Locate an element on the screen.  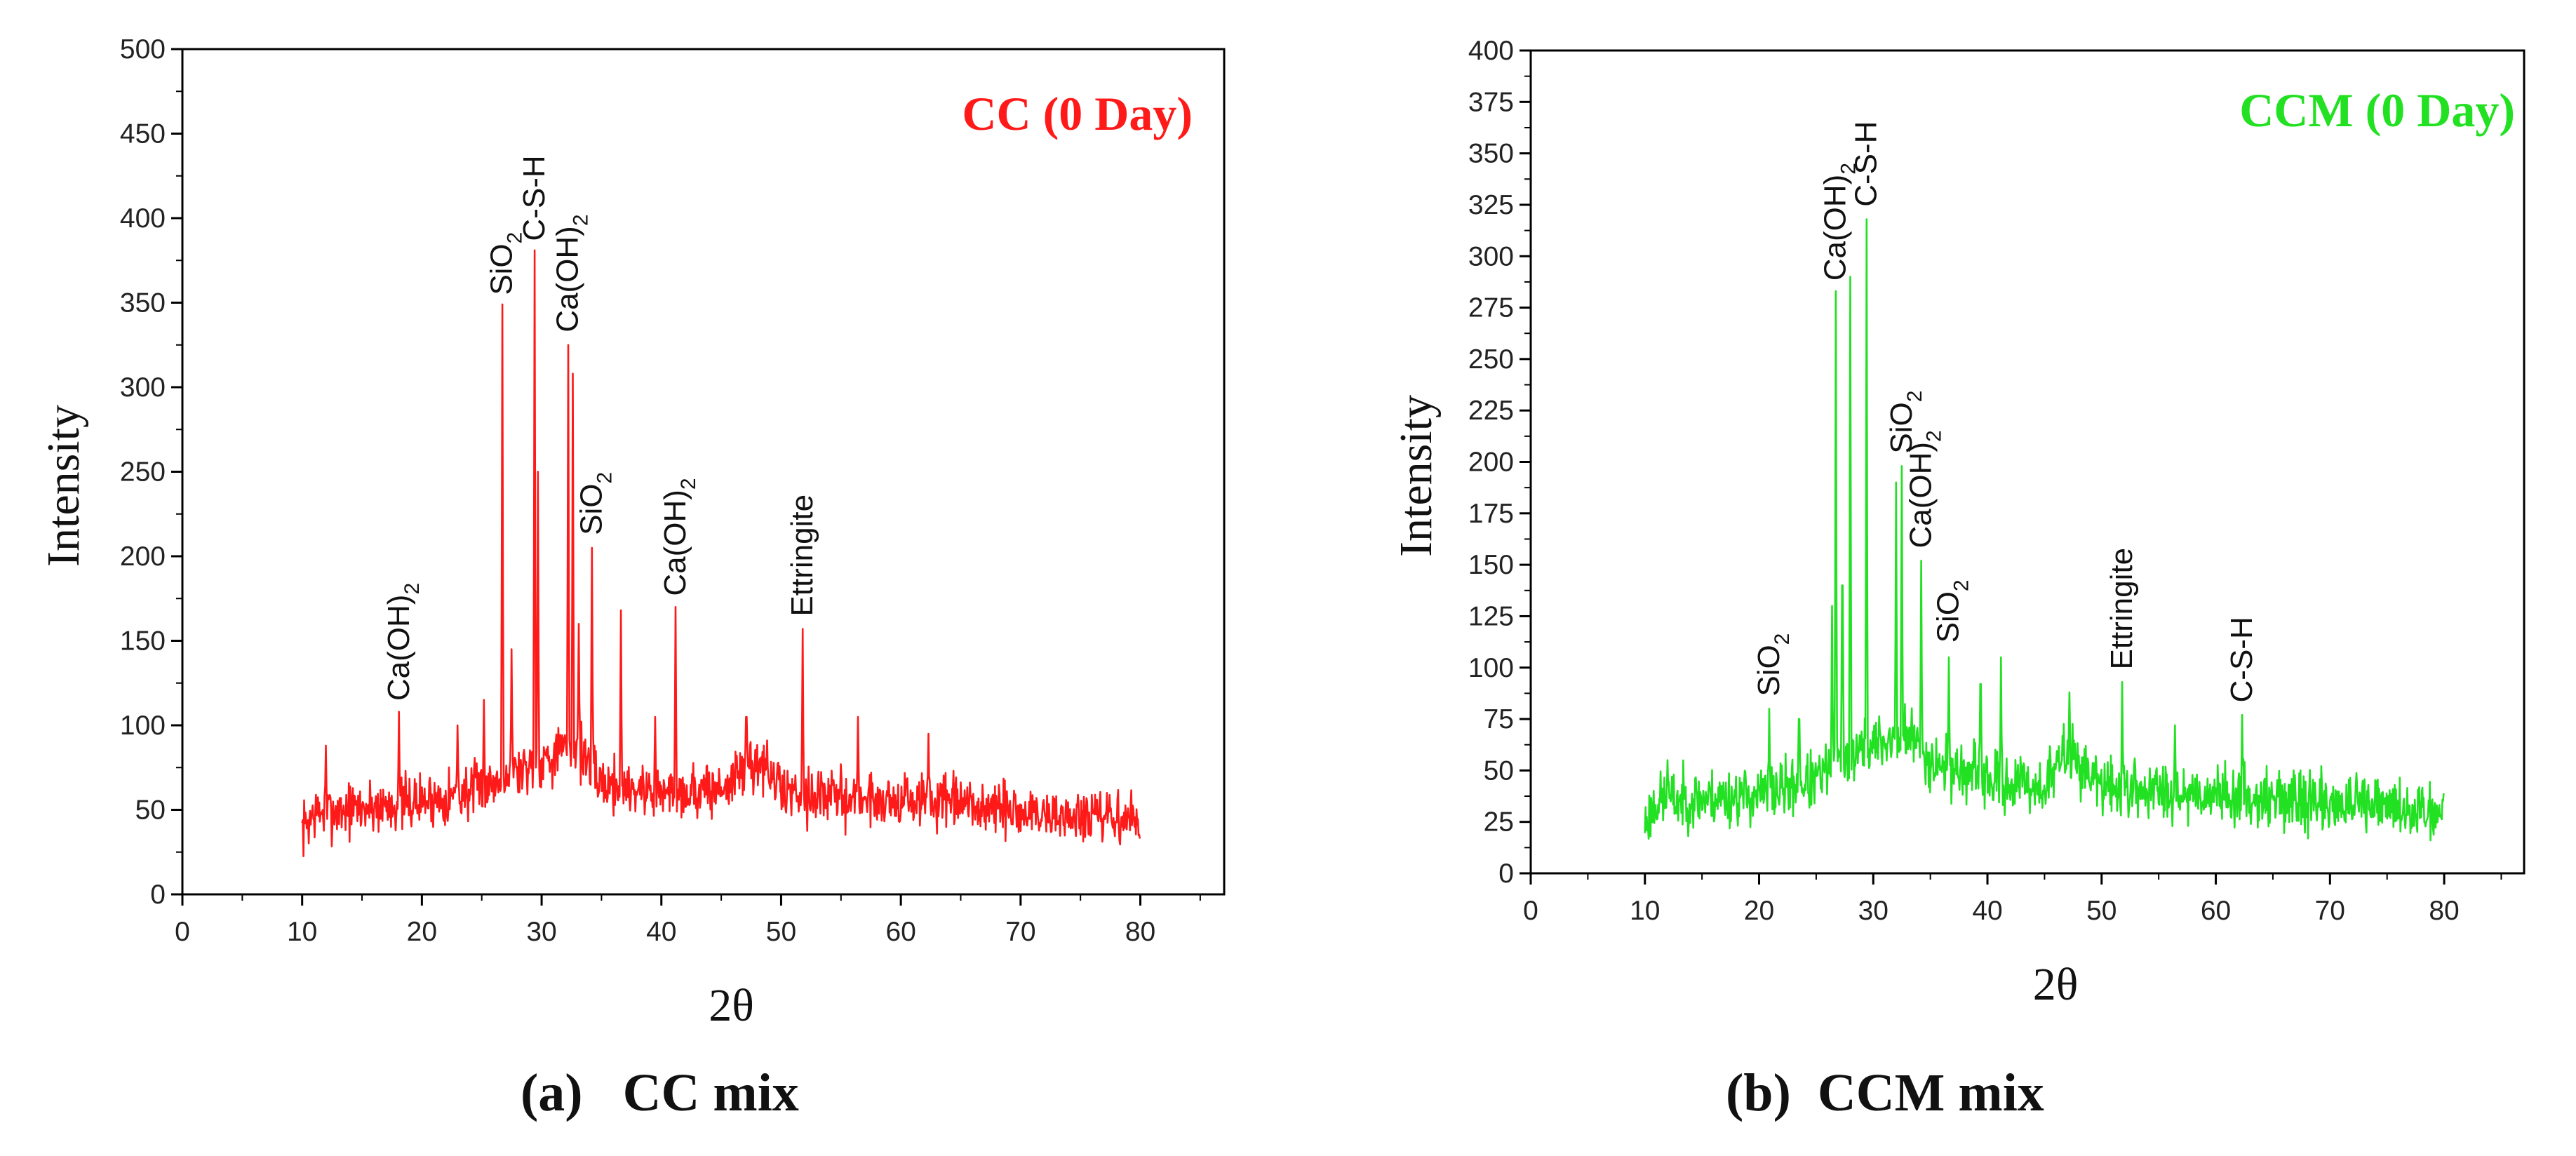
y-tick-label: 500 is located at coordinates (143, 49).